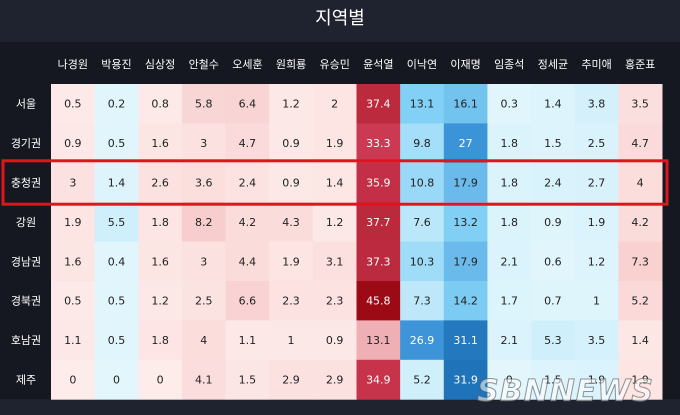  I want to click on cell-value: 0.7, so click(553, 301).